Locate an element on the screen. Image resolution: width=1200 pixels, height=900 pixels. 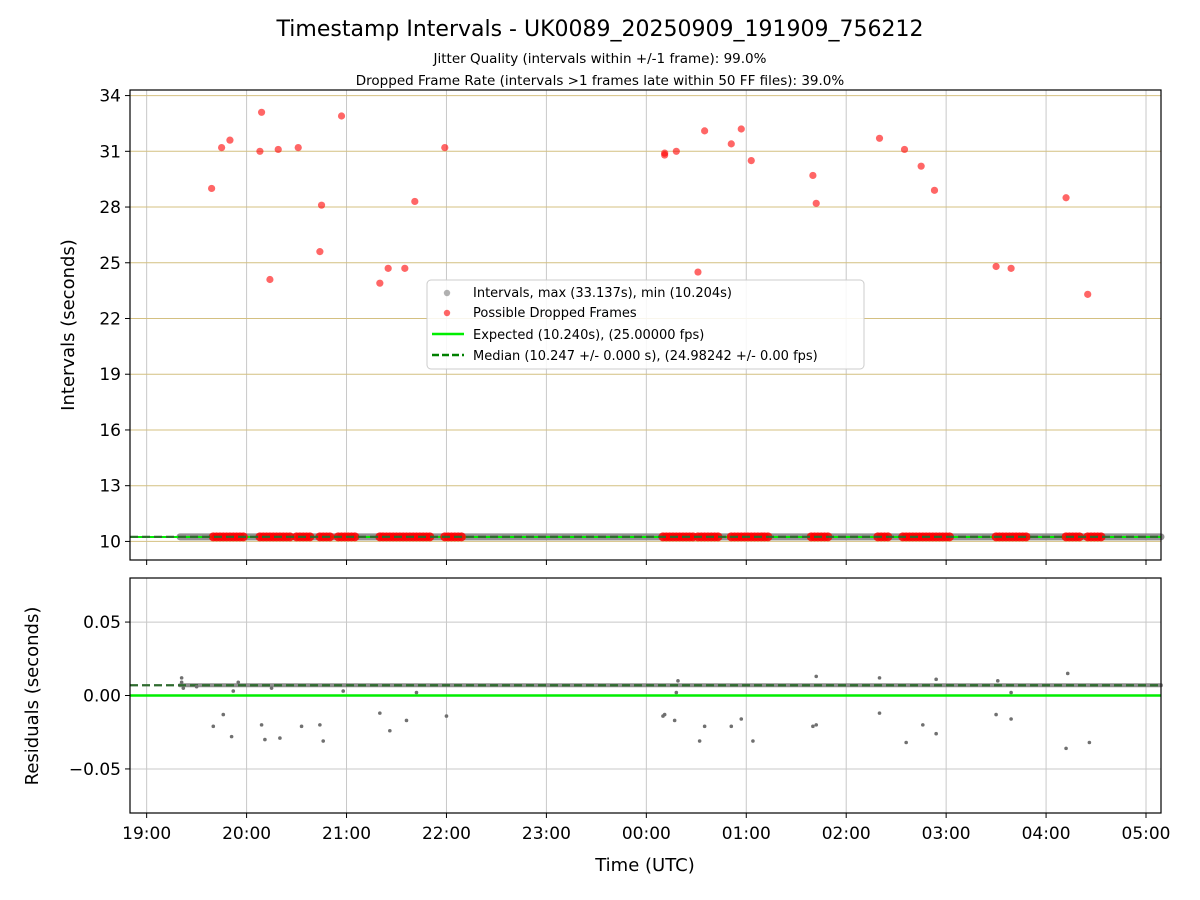
legend-box is located at coordinates (645, 324).